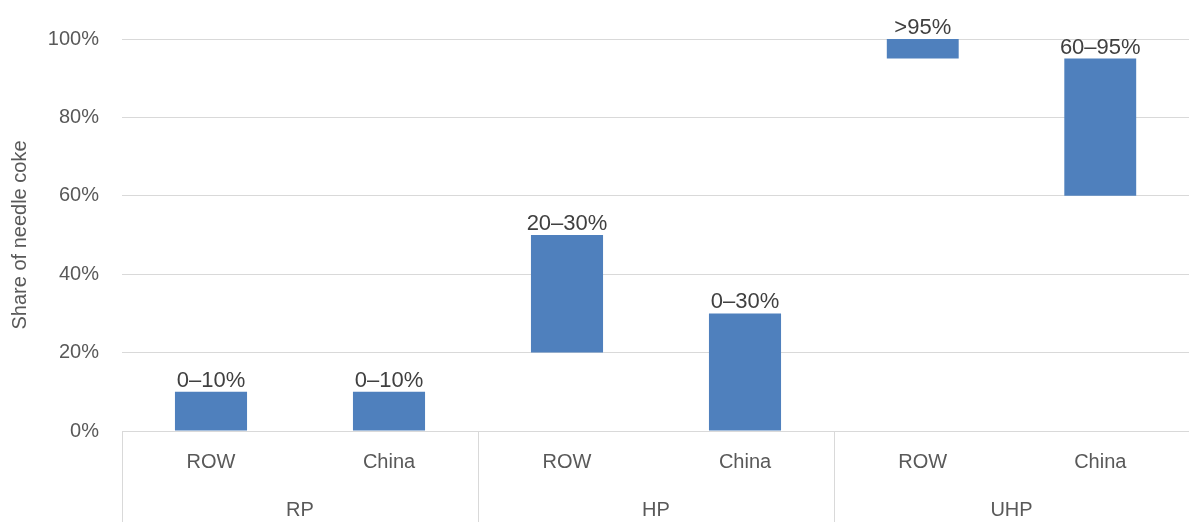  What do you see at coordinates (79, 115) in the screenshot?
I see `y-tick-label: 80%` at bounding box center [79, 115].